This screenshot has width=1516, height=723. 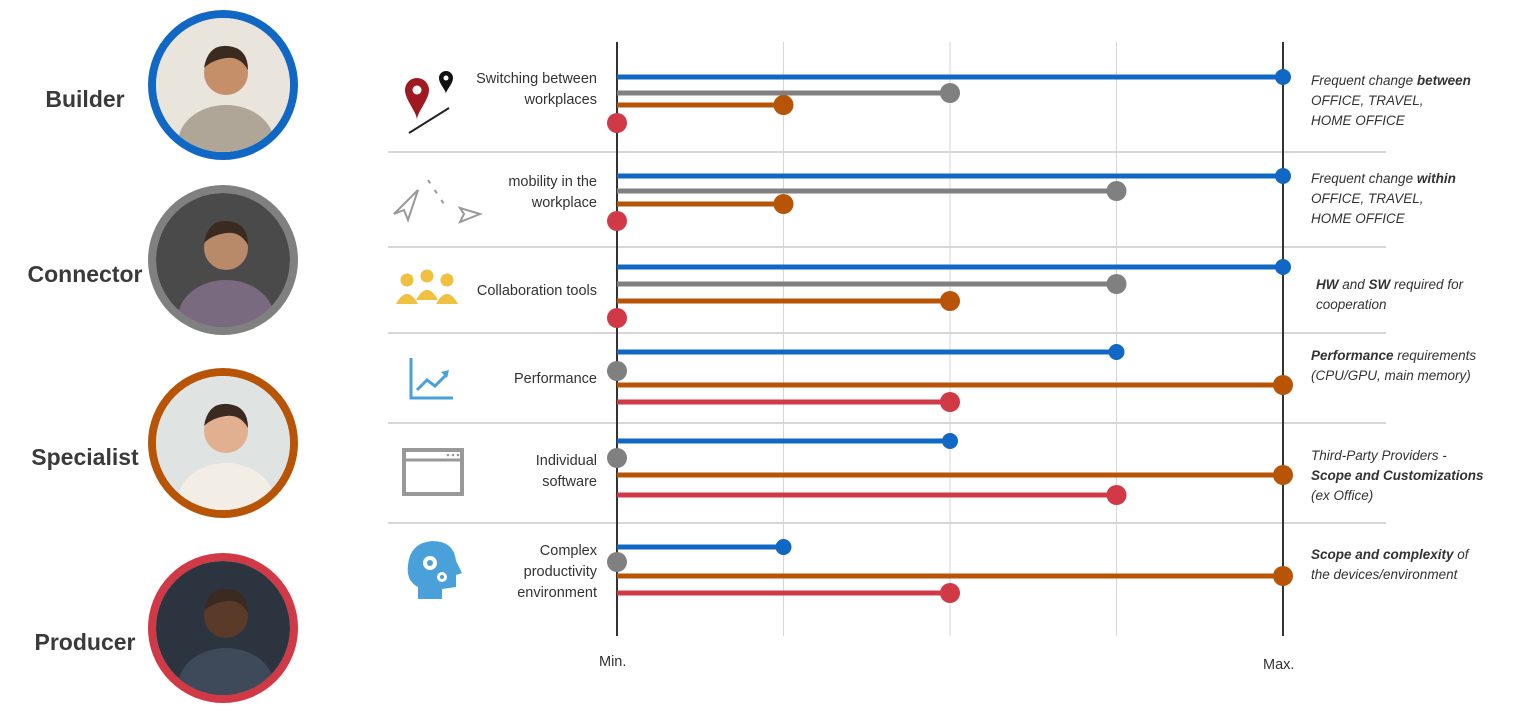 I want to click on note-text: OFFICE, TRAVEL,, so click(x=1367, y=100).